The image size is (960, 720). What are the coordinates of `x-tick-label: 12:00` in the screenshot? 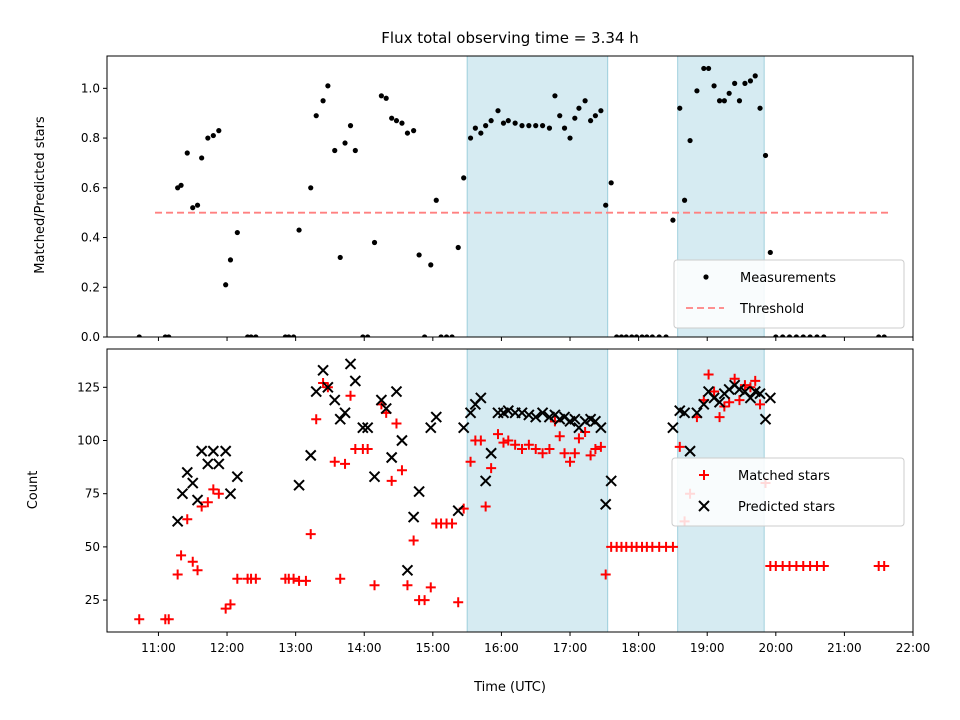 It's located at (227, 648).